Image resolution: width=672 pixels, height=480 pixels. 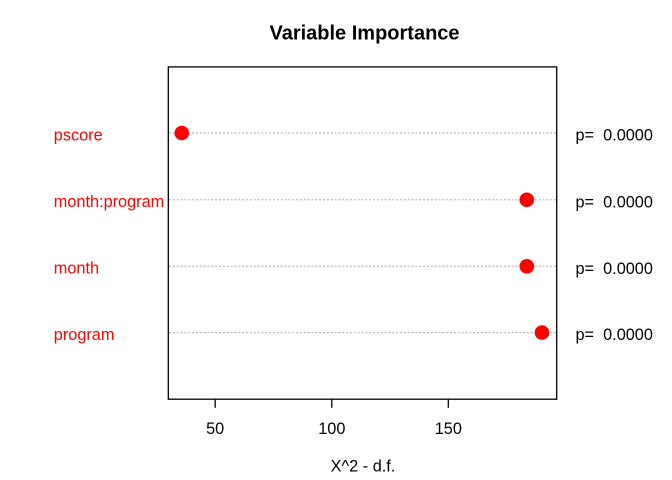 What do you see at coordinates (78, 135) in the screenshot?
I see `svg-text: pscore` at bounding box center [78, 135].